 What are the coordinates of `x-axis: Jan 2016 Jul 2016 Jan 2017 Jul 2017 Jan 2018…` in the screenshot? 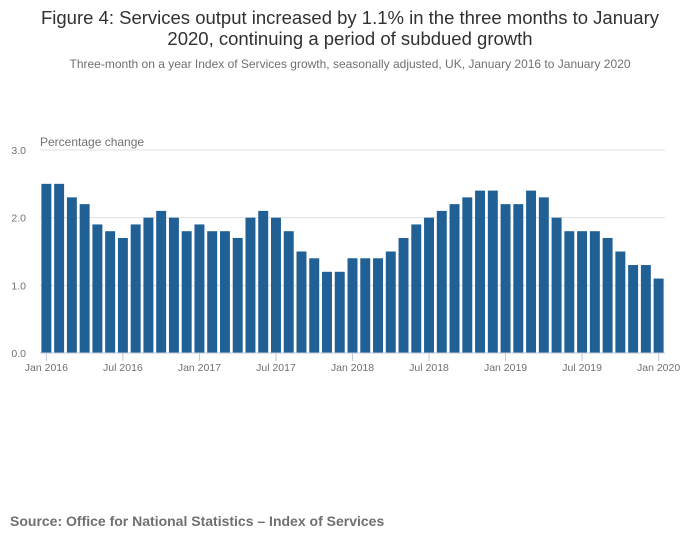 It's located at (352, 363).